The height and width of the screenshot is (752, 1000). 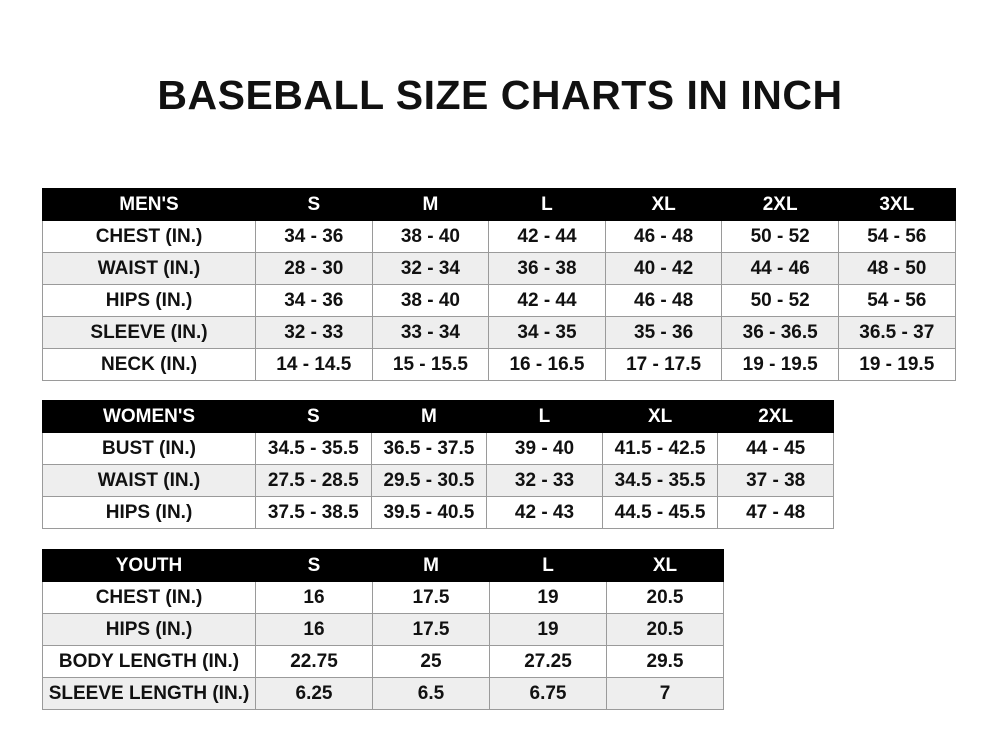 I want to click on womens-header-row: WOMEN'S S M L XL 2XL, so click(x=438, y=416).